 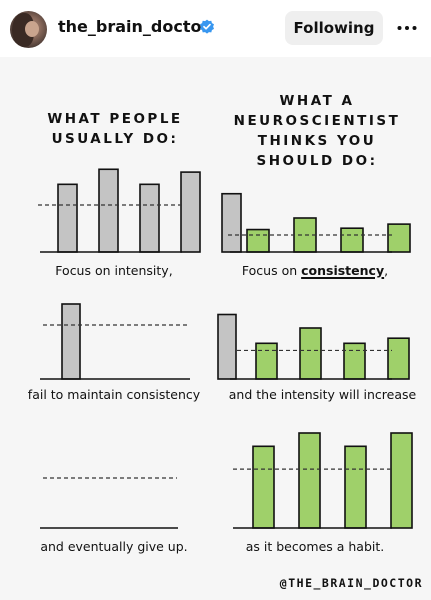 What do you see at coordinates (115, 129) in the screenshot?
I see `left-heading: WHAT PEOPLE USUALLY DO:` at bounding box center [115, 129].